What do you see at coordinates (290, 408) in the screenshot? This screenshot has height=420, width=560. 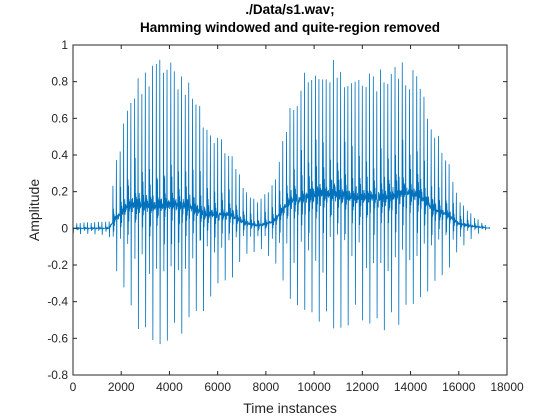 I see `x-axis-label: Time instances` at bounding box center [290, 408].